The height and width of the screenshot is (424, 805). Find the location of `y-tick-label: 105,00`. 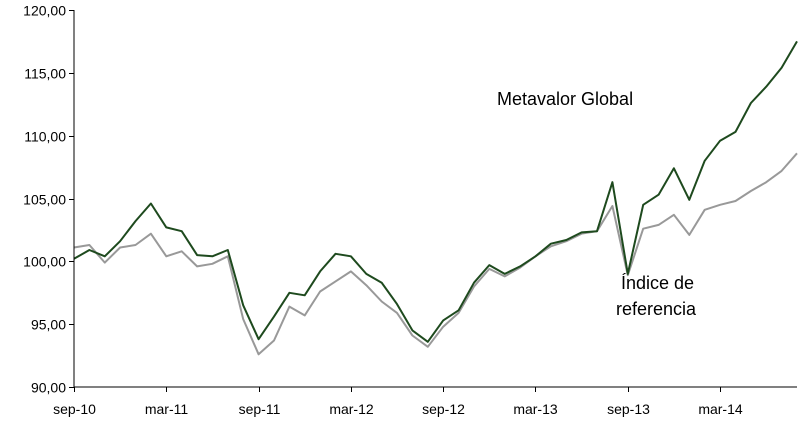

y-tick-label: 105,00 is located at coordinates (44, 200).